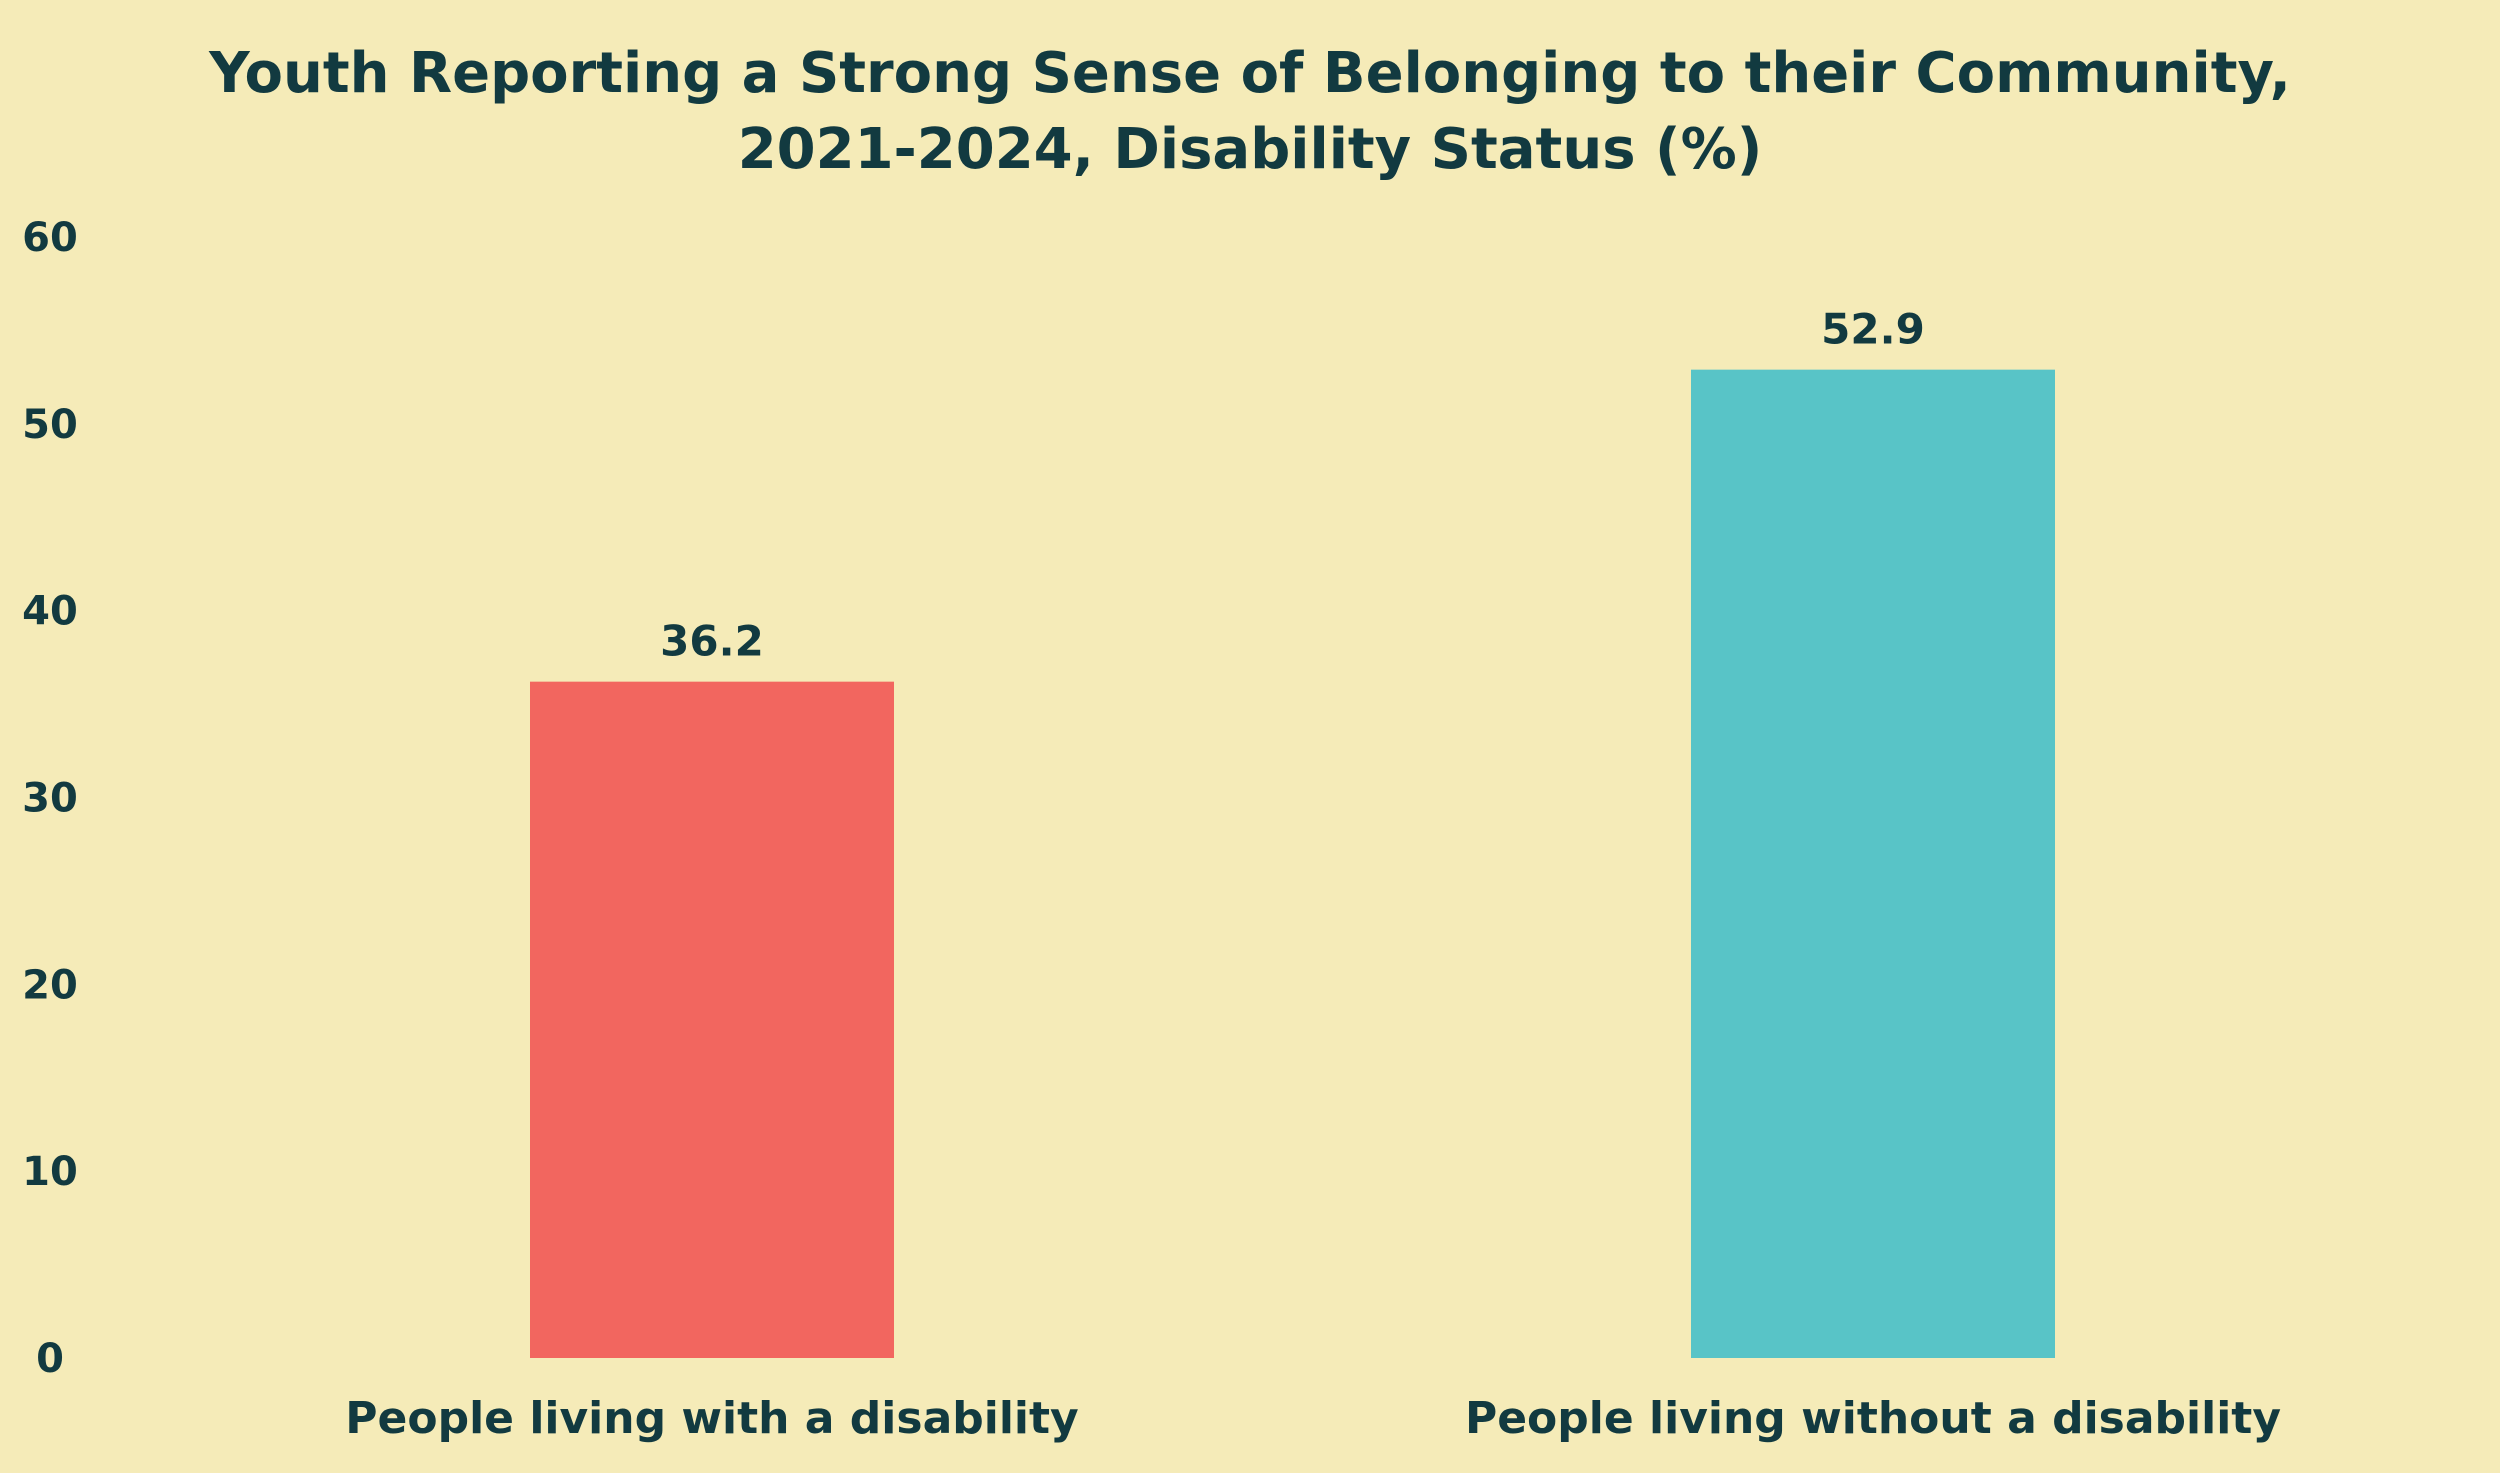  Describe the element at coordinates (50, 425) in the screenshot. I see `y-tick-label: 50` at that location.